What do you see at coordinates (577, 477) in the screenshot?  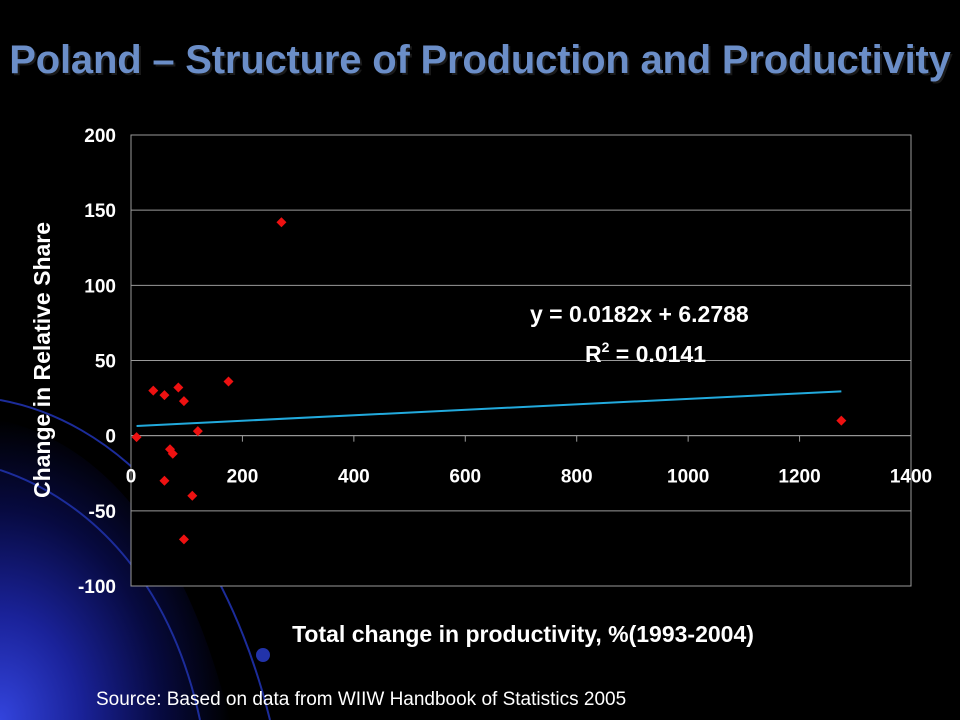 I see `x-tick-4: 800` at bounding box center [577, 477].